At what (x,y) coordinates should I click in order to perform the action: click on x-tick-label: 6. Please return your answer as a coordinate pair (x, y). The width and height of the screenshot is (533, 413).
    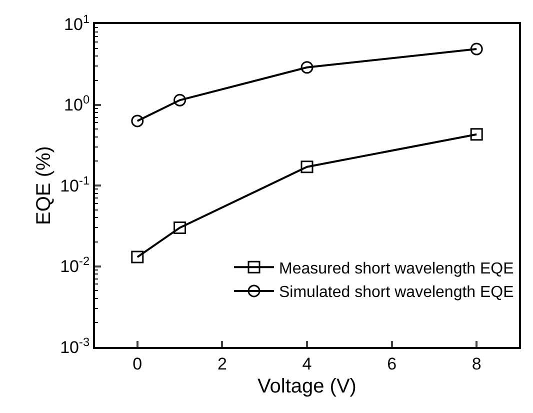
    Looking at the image, I should click on (392, 364).